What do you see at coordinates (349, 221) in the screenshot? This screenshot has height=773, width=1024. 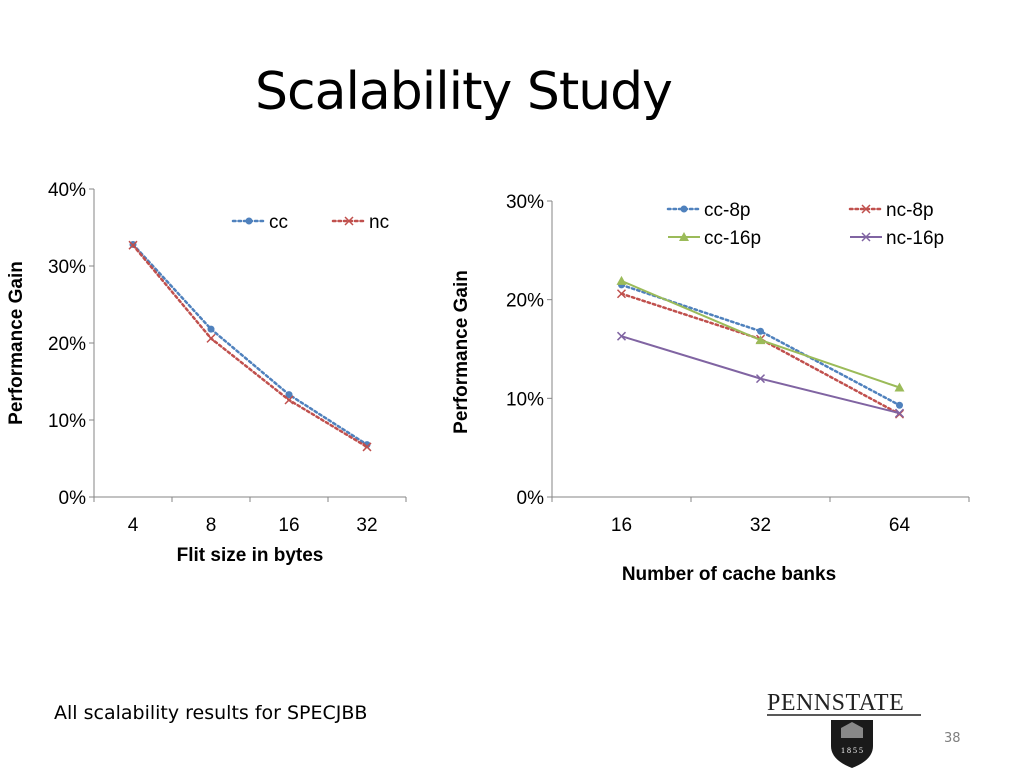 I see `legend-marker-nc` at bounding box center [349, 221].